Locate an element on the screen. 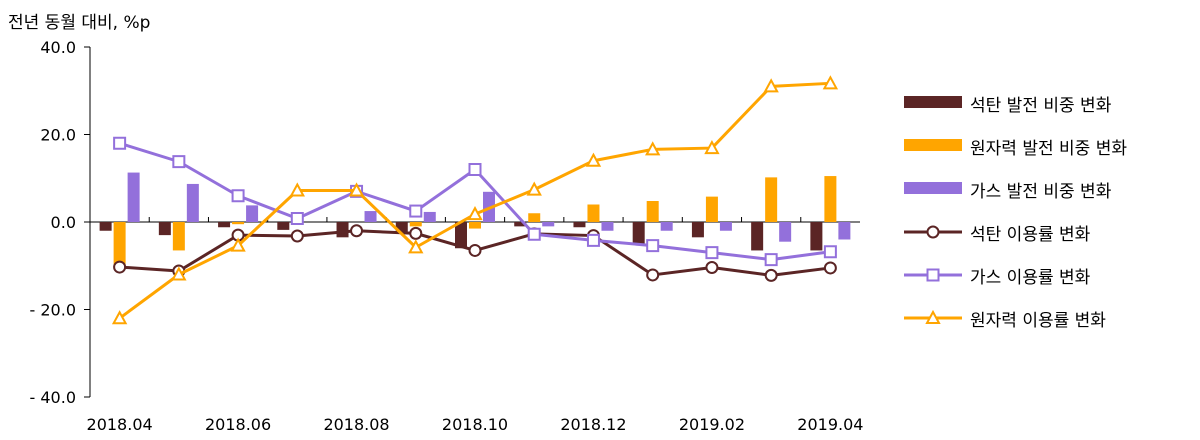 Image resolution: width=1200 pixels, height=440 pixels. y-tick-label: 20.0 is located at coordinates (58, 135).